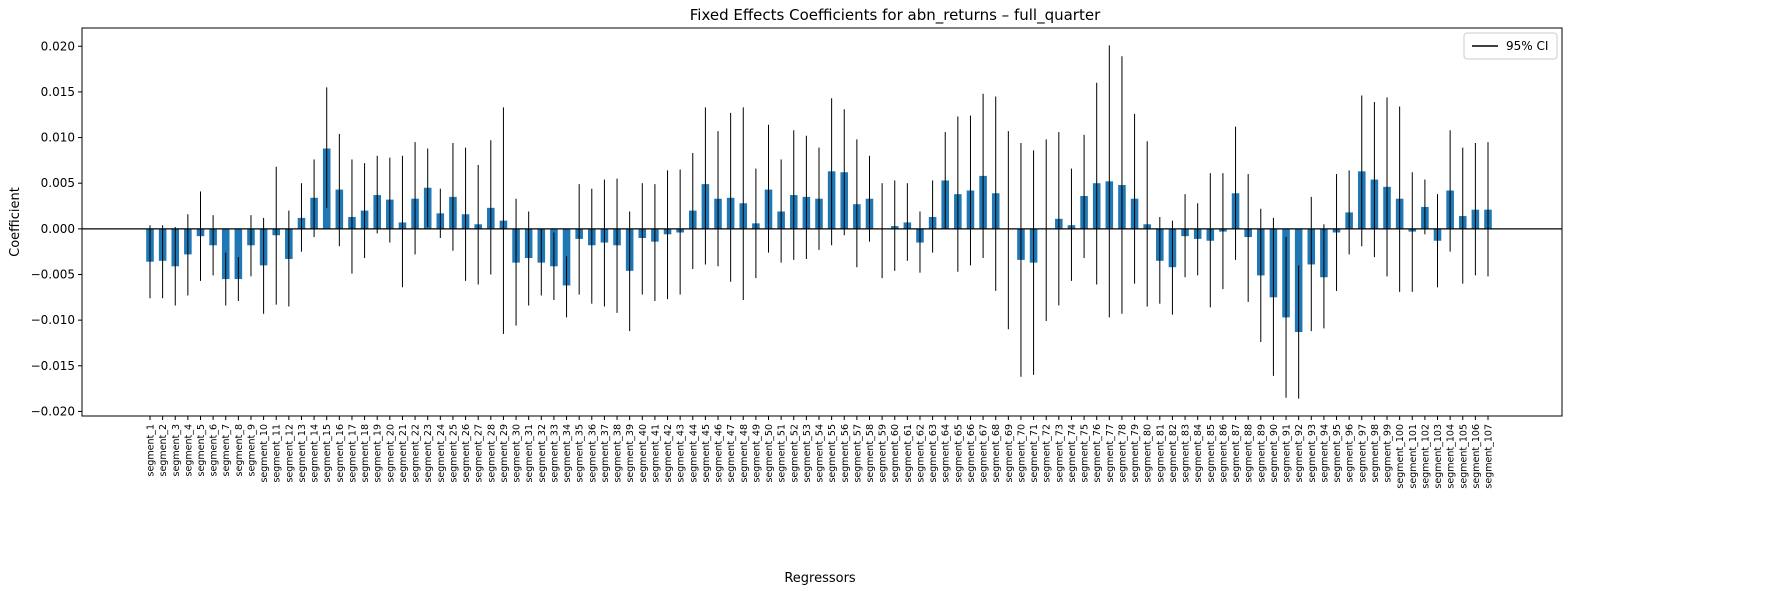 The image size is (1790, 590). What do you see at coordinates (1476, 456) in the screenshot?
I see `x-tick-label-segment_106: segment_106` at bounding box center [1476, 456].